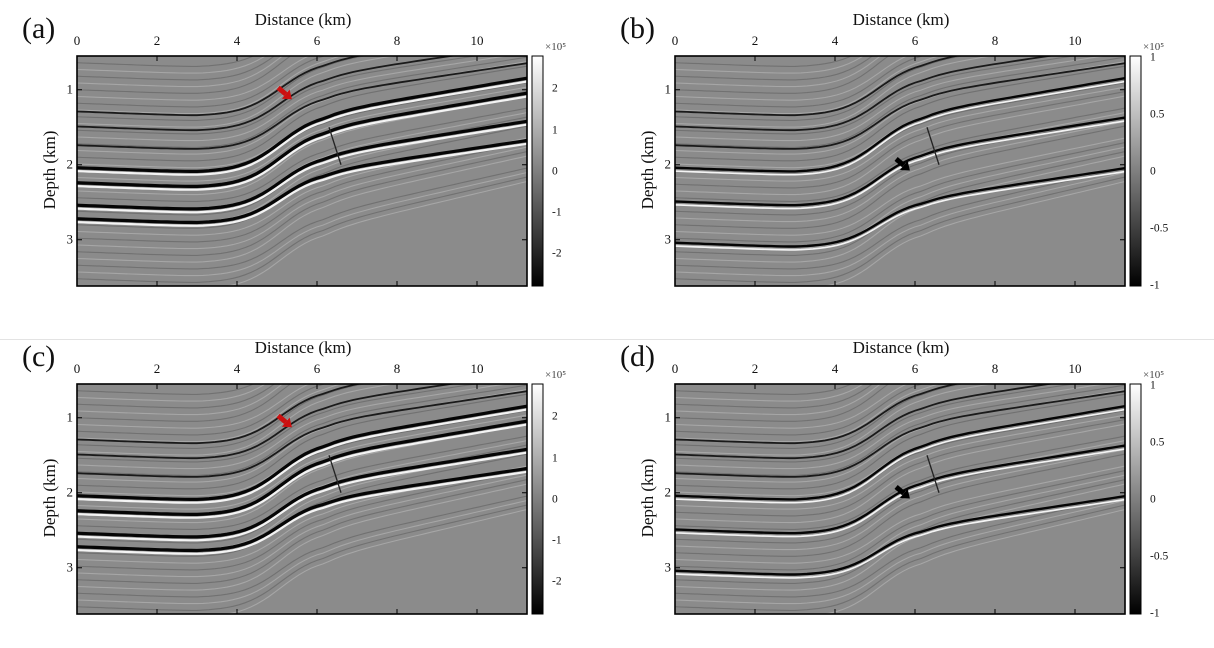 This screenshot has height=648, width=1214. Describe the element at coordinates (637, 356) in the screenshot. I see `panel-label: (d)` at that location.